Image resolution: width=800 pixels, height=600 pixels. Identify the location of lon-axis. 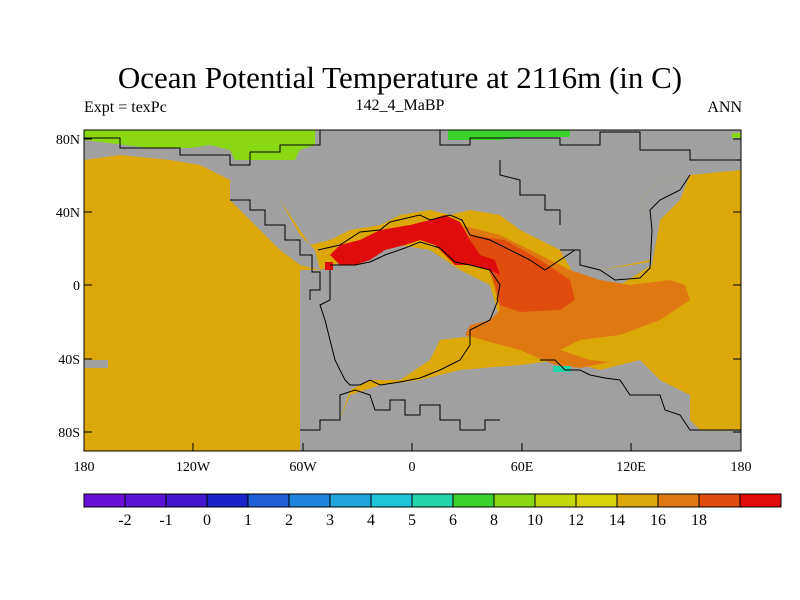
(412, 447).